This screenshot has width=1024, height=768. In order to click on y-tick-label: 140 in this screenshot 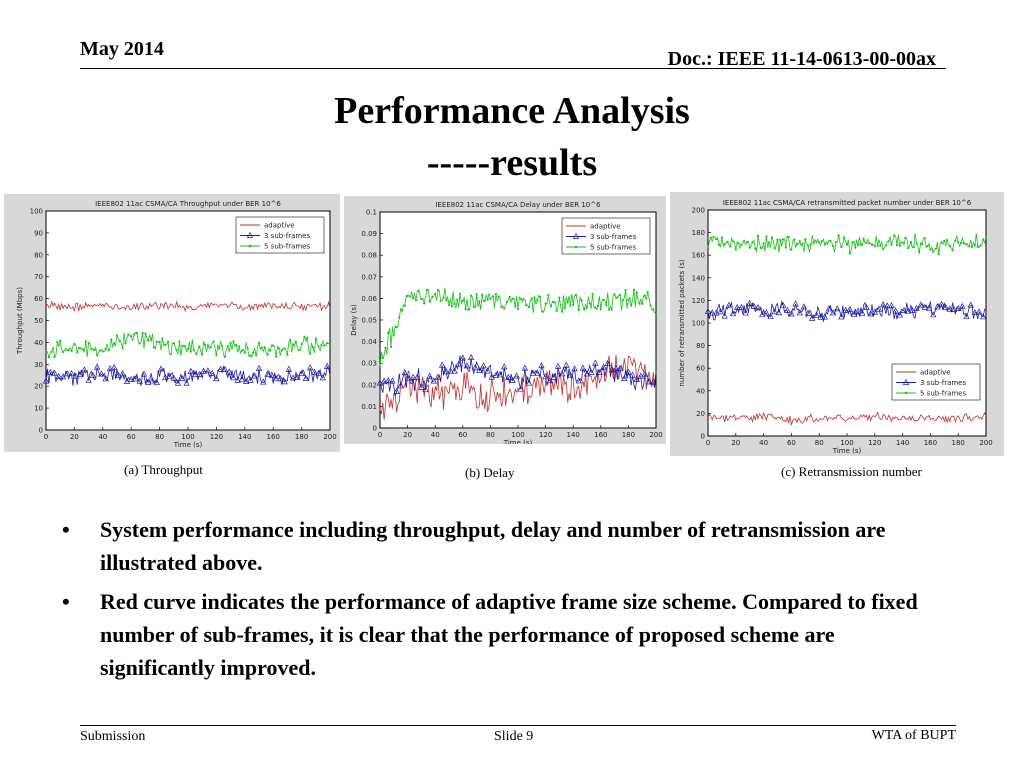, I will do `click(698, 278)`.